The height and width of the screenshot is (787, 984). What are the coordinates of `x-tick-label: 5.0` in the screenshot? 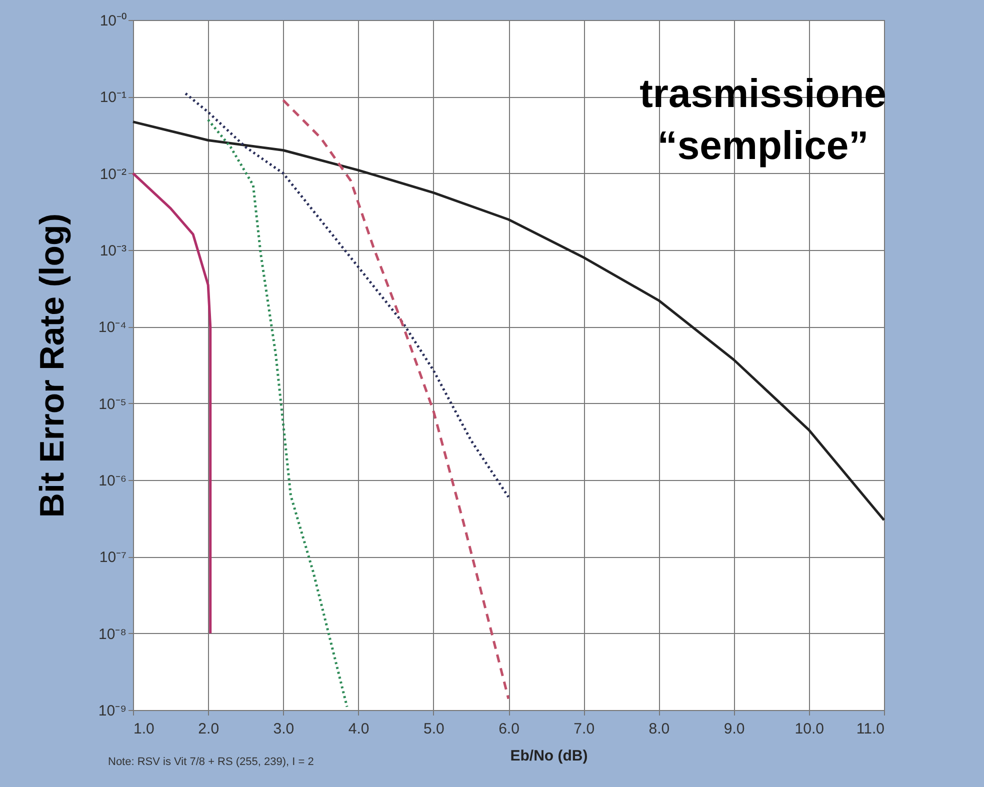 It's located at (433, 729).